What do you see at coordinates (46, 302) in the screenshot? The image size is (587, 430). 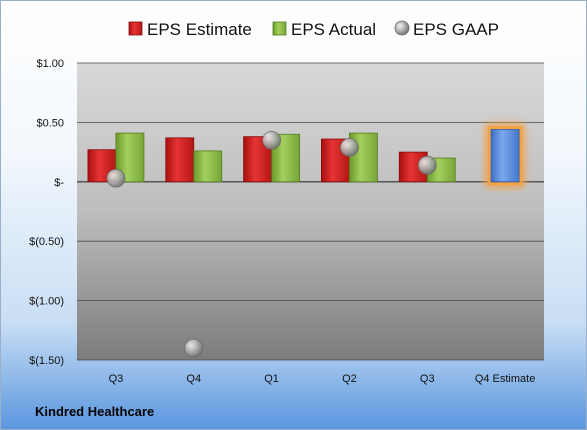 I see `y-tick-label: $(1.00)` at bounding box center [46, 302].